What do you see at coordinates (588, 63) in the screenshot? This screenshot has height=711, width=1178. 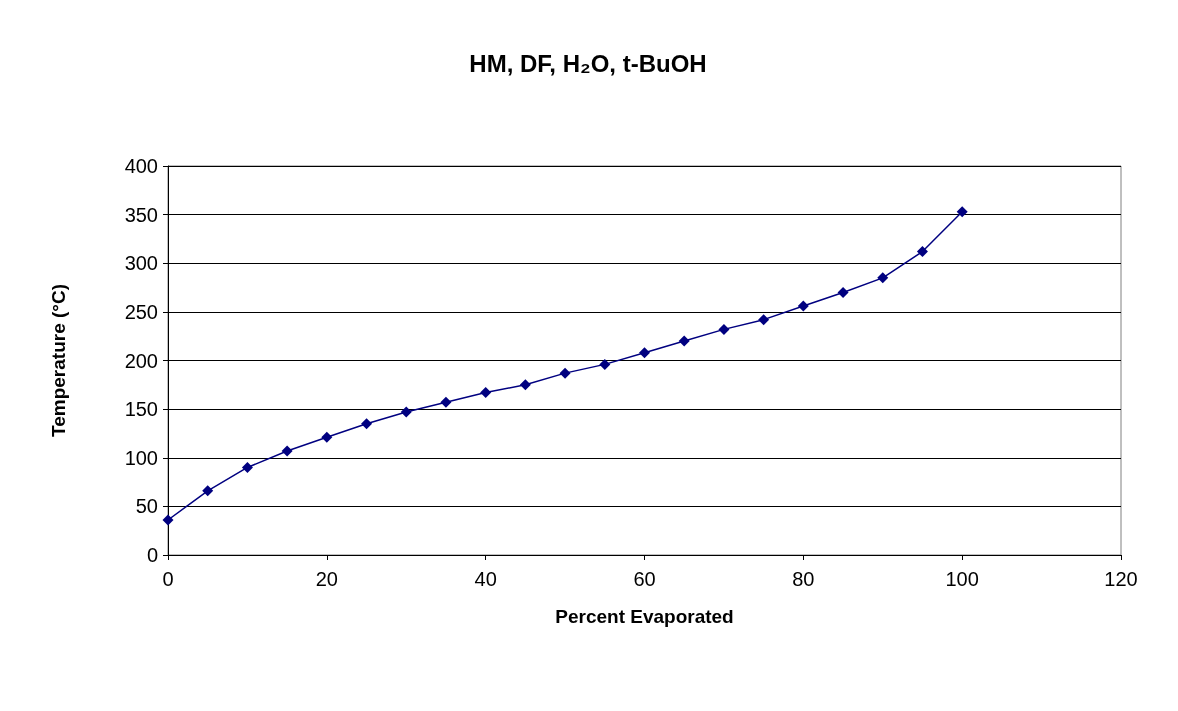 I see `chart-title: HM, DF, H₂O, t-BuOH` at bounding box center [588, 63].